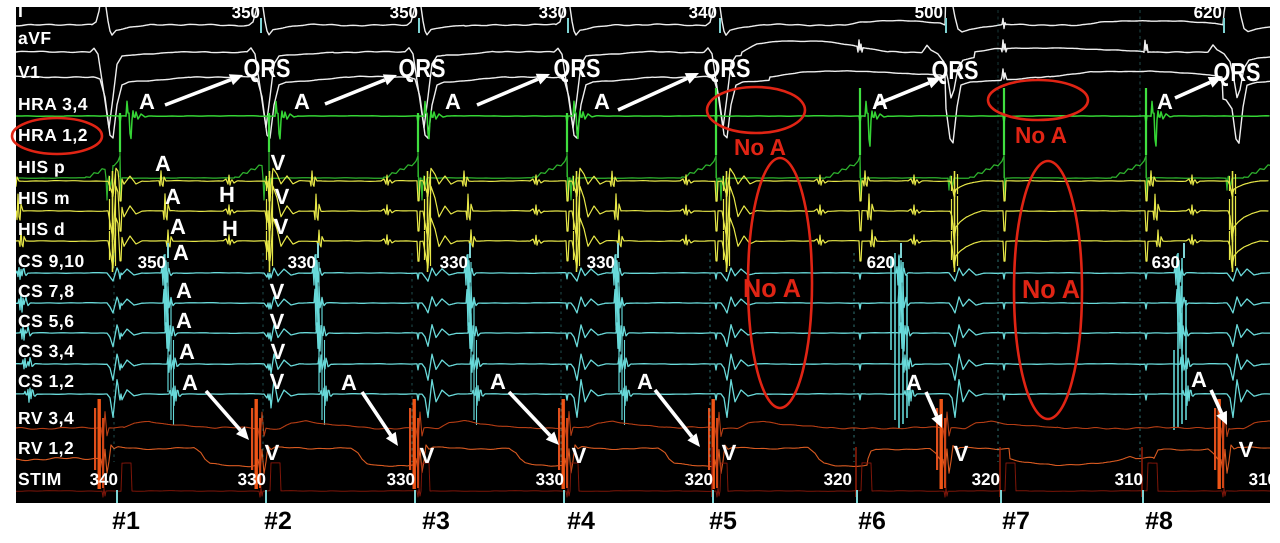  What do you see at coordinates (1166, 262) in the screenshot?
I see `svg-text: 630` at bounding box center [1166, 262].